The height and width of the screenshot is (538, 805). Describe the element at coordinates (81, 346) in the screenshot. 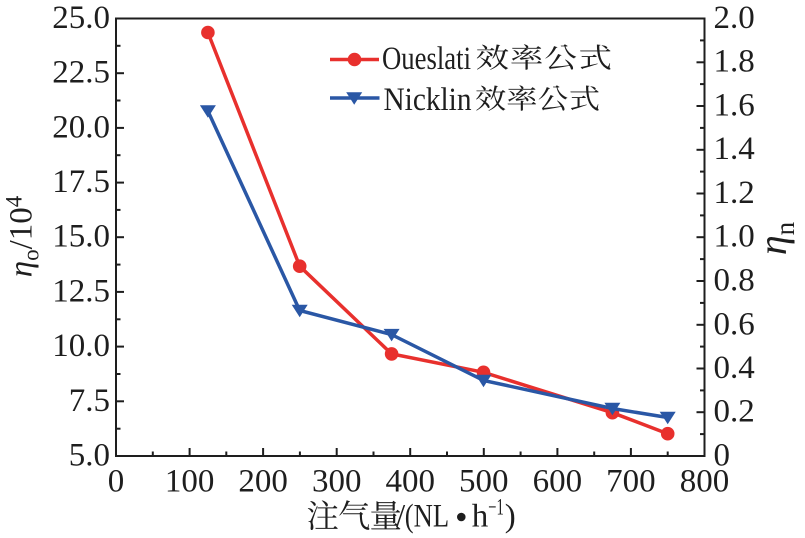

I see `svg-text: 10.0` at that location.